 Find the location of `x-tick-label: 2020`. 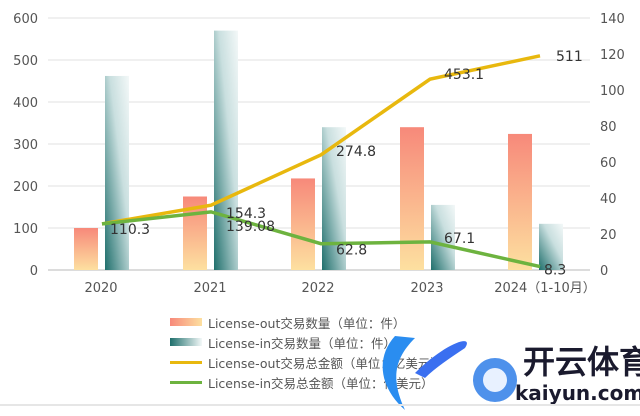

x-tick-label: 2020 is located at coordinates (100, 288).